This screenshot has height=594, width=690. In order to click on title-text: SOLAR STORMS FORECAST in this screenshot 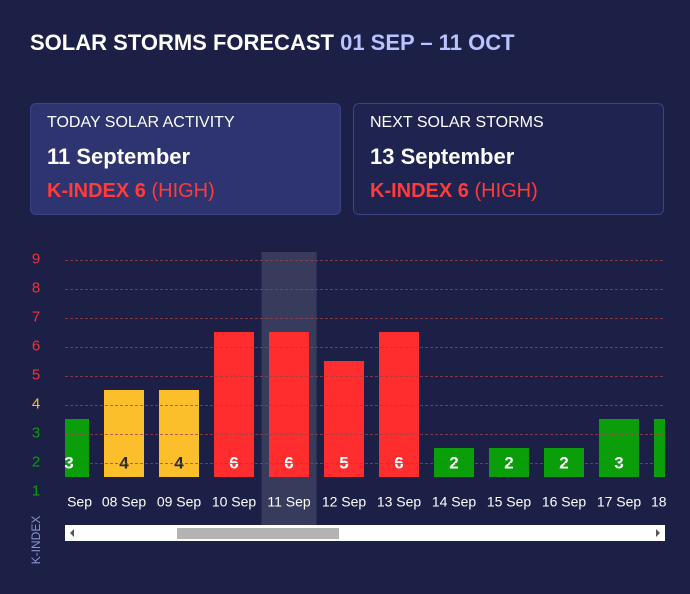, I will do `click(182, 42)`.